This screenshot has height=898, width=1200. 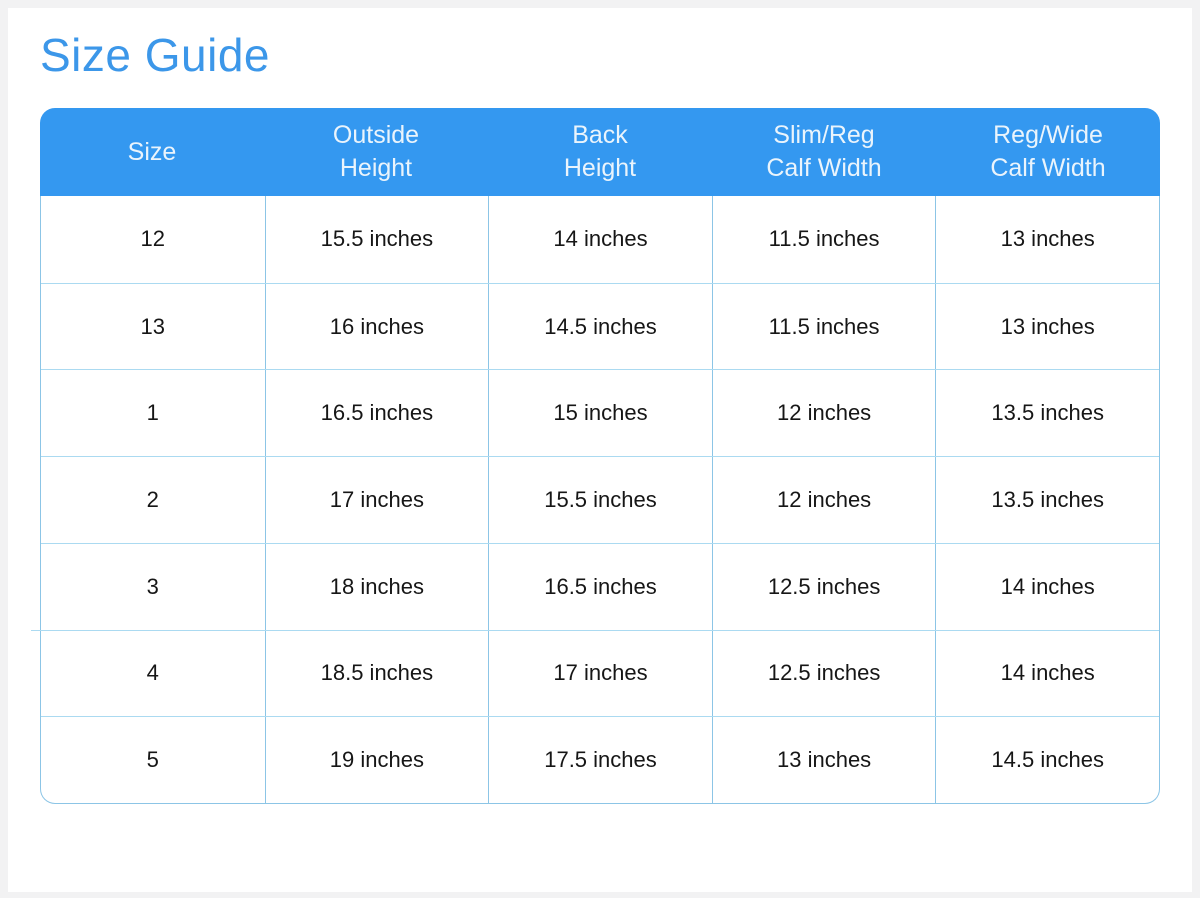 What do you see at coordinates (152, 151) in the screenshot?
I see `column-header-size: Size` at bounding box center [152, 151].